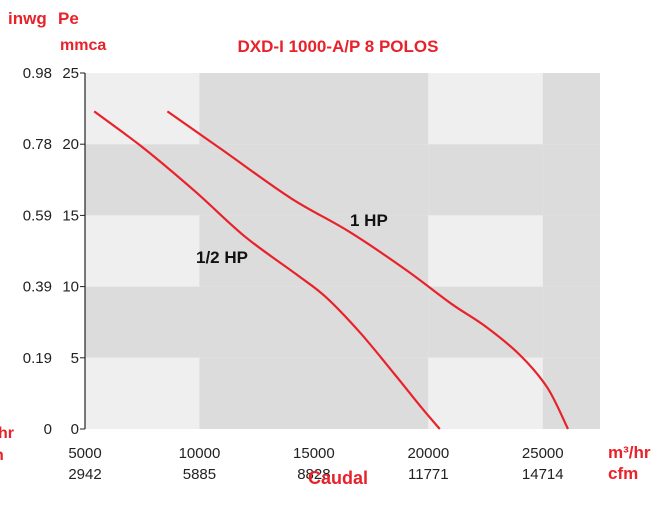  I want to click on y-unit-inwg: inwg, so click(27, 18).